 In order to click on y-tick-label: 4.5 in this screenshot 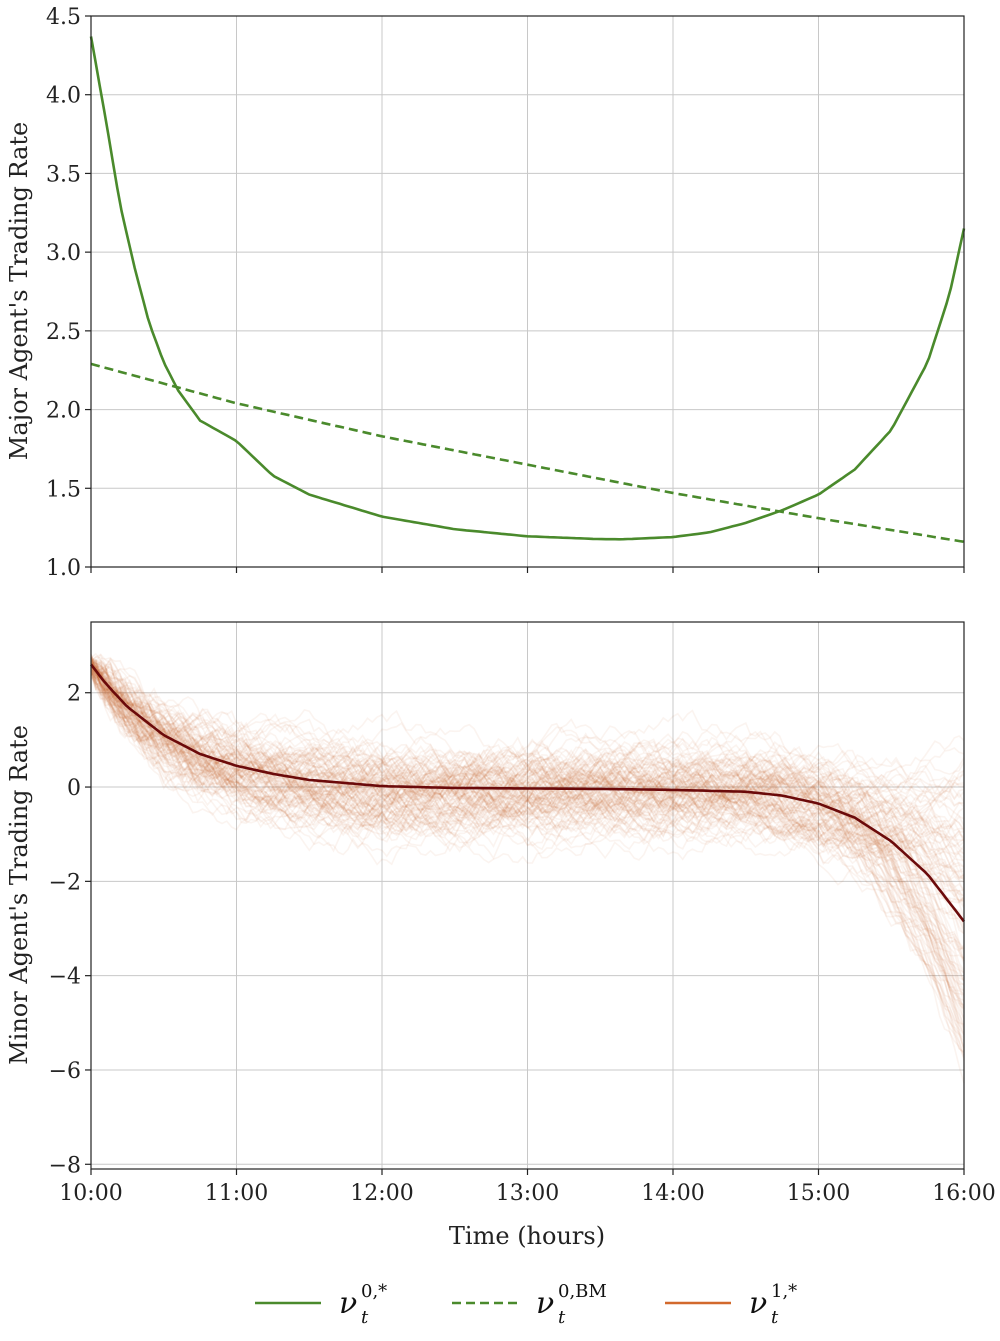, I will do `click(63, 17)`.